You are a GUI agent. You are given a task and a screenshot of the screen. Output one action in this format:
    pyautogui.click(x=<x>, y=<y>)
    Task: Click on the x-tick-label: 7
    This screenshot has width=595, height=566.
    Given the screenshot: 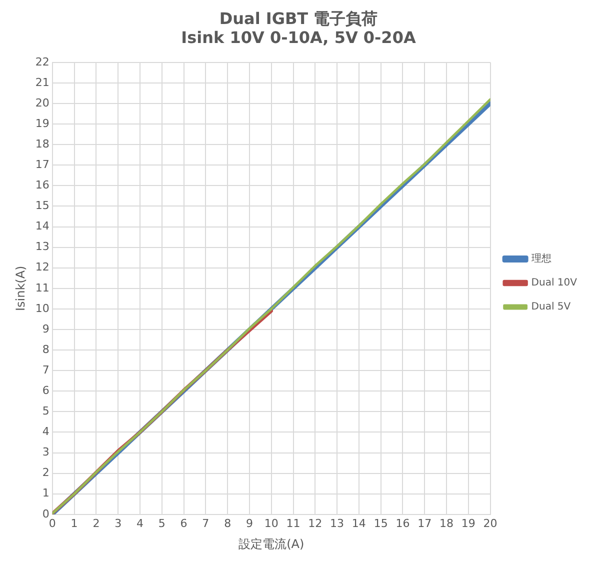 What is the action you would take?
    pyautogui.click(x=206, y=523)
    